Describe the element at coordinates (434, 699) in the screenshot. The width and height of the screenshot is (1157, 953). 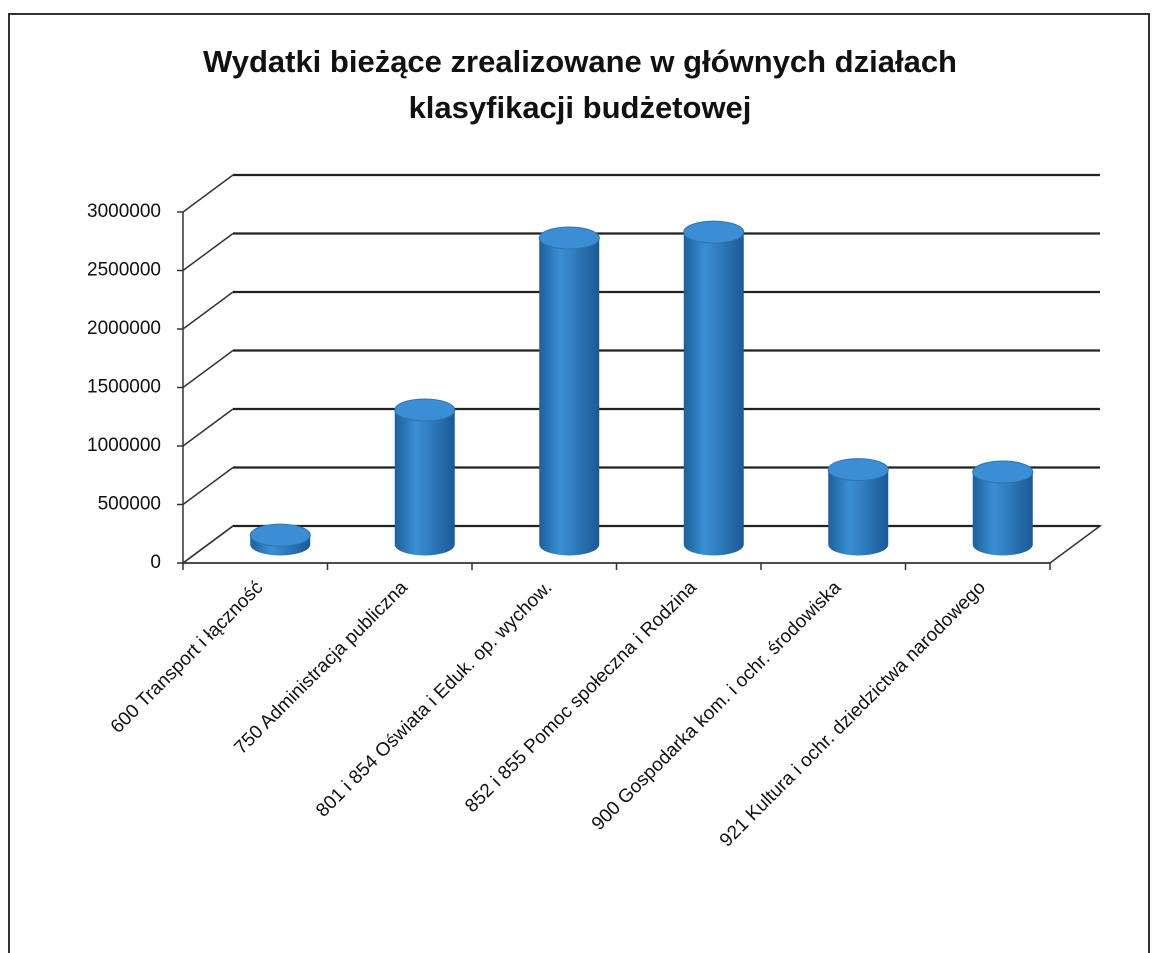
I see `x-tick-label: 801 i 854 Oświata i Eduk. op. wychow.` at that location.